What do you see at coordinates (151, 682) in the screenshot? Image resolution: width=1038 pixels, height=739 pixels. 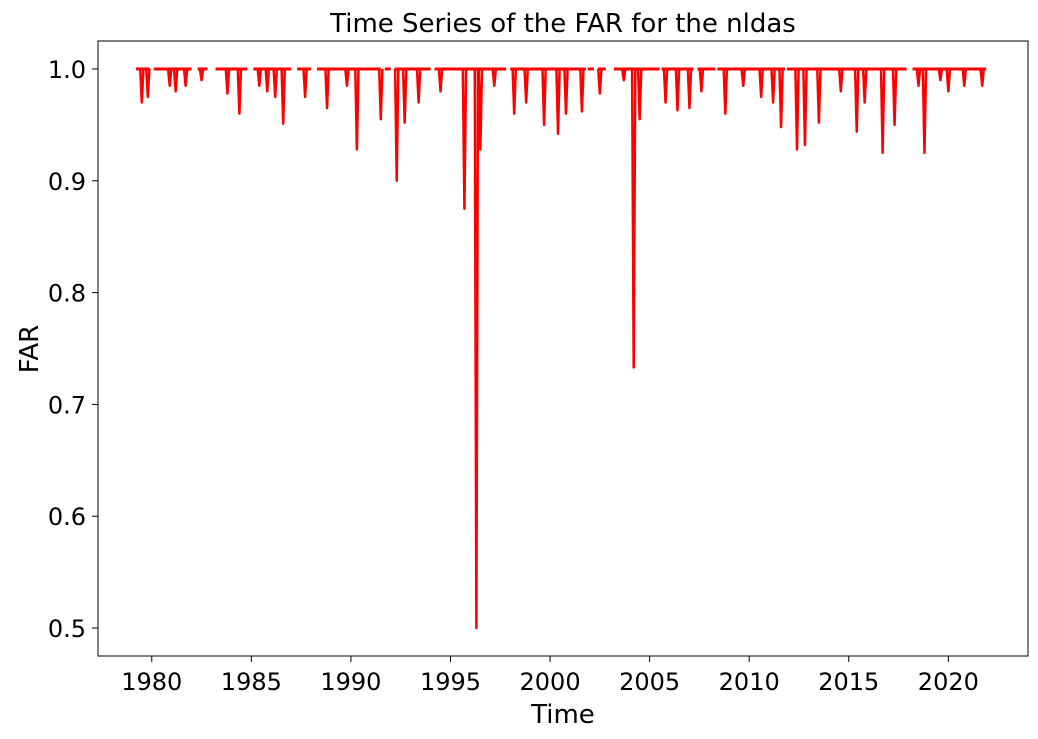 I see `x-tick-label: 1980` at bounding box center [151, 682].